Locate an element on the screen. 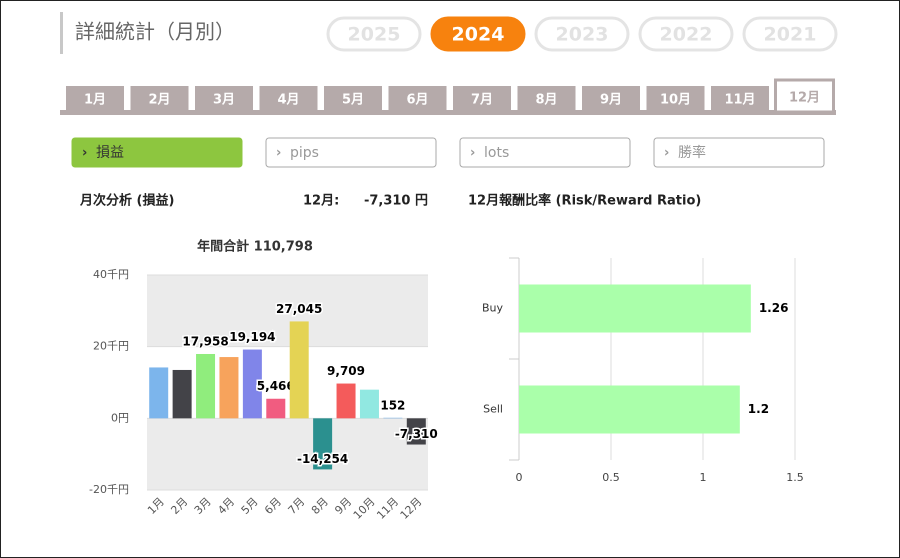 This screenshot has width=900, height=558. value-label: -14,254 is located at coordinates (322, 459).